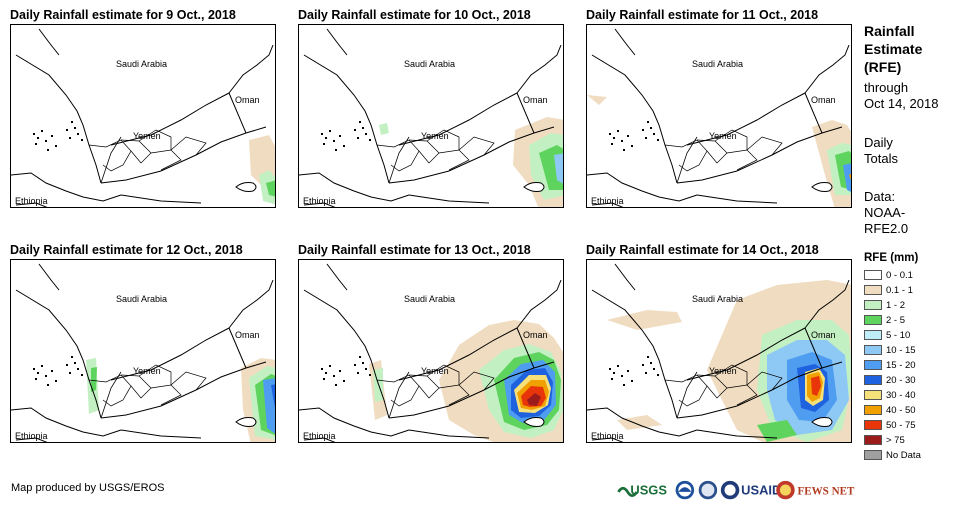 Image resolution: width=967 pixels, height=511 pixels. I want to click on partner-logos: USGS USAID FEWS NET, so click(736, 490).